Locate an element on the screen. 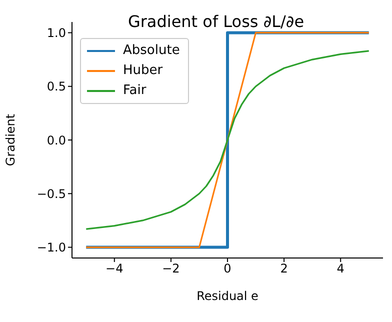  legend-label: Fair is located at coordinates (134, 91).